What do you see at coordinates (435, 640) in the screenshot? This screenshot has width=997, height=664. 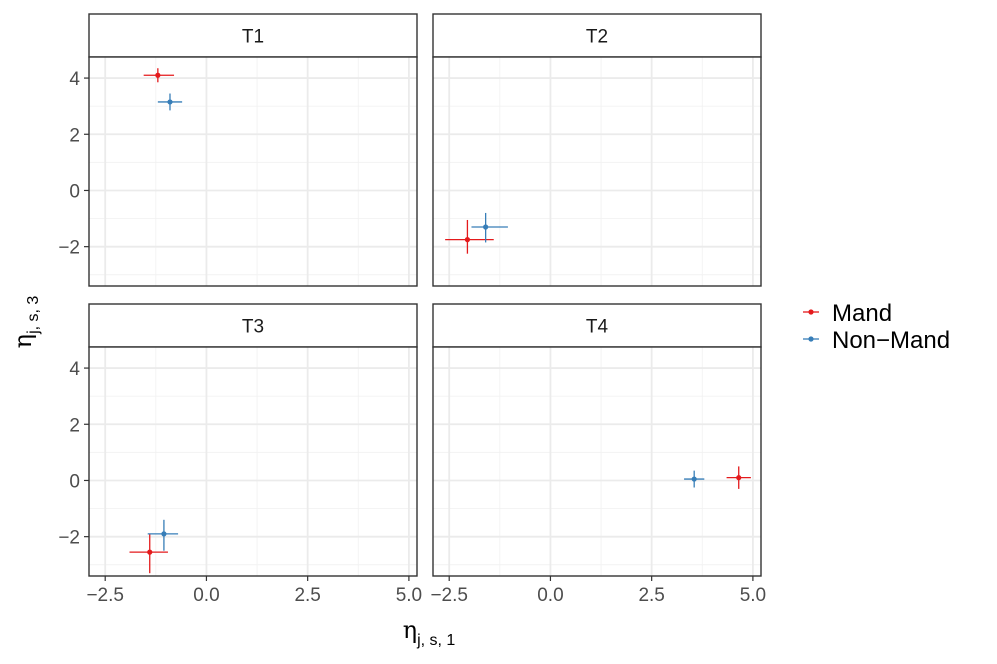 I see `x-axis-subscript: j, s, 1` at bounding box center [435, 640].